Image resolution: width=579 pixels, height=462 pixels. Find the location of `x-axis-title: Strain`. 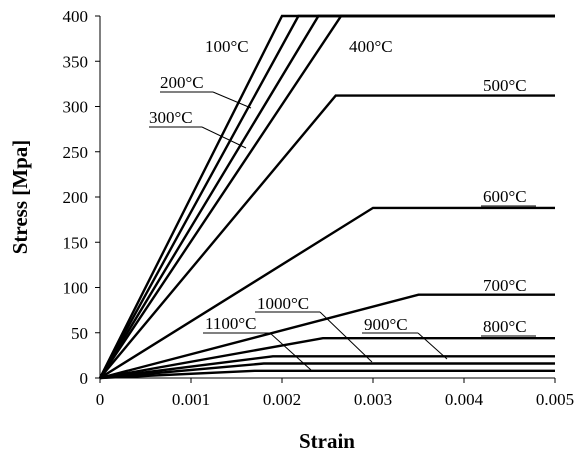

x-axis-title: Strain is located at coordinates (327, 441).